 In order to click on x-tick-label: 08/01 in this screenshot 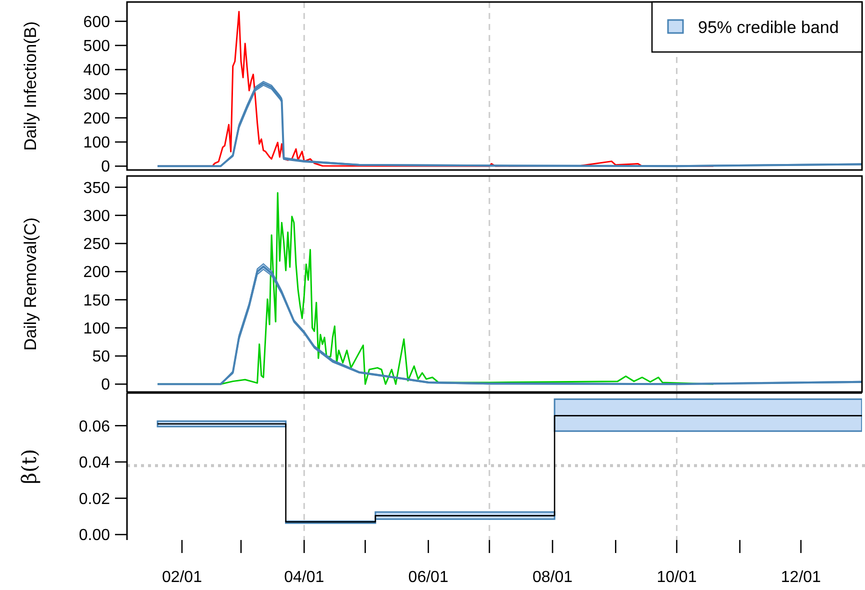, I will do `click(552, 577)`.